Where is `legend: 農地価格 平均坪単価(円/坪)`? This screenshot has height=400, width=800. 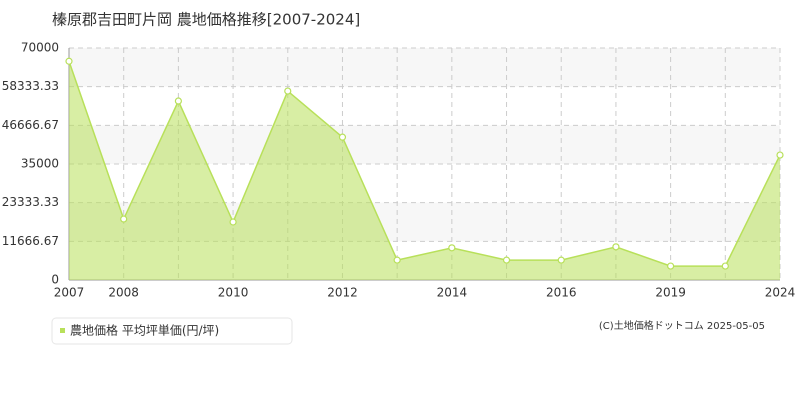 legend: 農地価格 平均坪単価(円/坪) is located at coordinates (172, 331).